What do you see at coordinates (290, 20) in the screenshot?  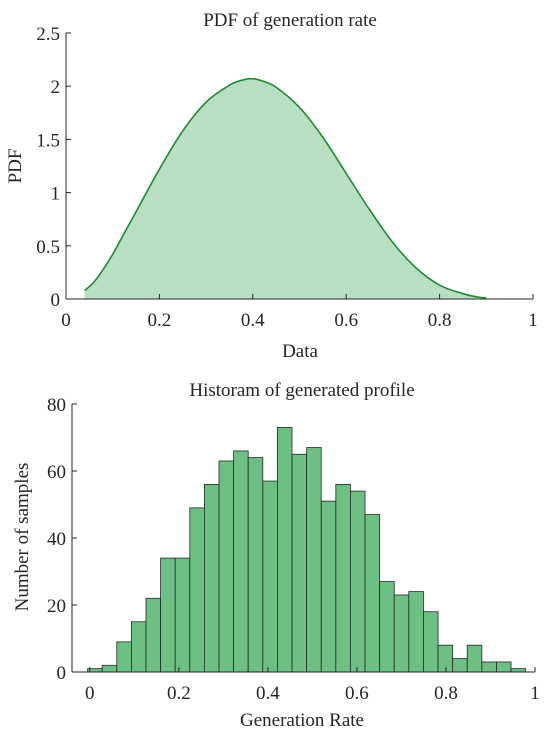 I see `pdf-chart-title: PDF of generation rate` at bounding box center [290, 20].